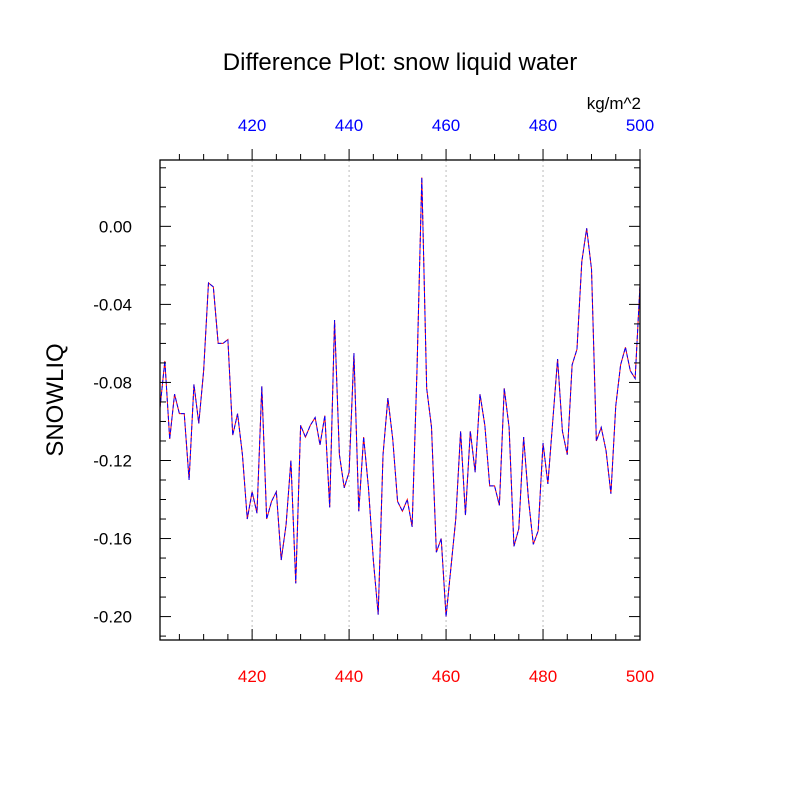  Describe the element at coordinates (446, 125) in the screenshot. I see `x-tick-label-top: 460` at that location.